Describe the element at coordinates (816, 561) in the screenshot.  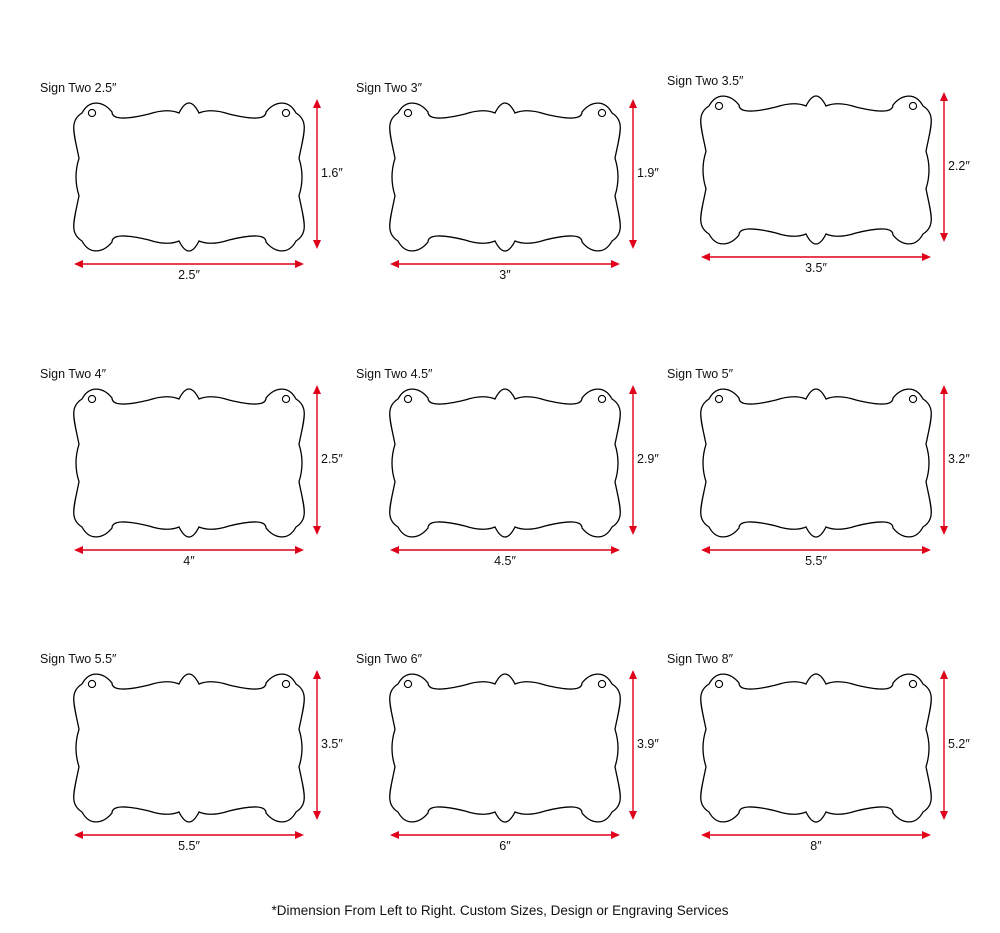
I see `width-label: 5.5″` at that location.